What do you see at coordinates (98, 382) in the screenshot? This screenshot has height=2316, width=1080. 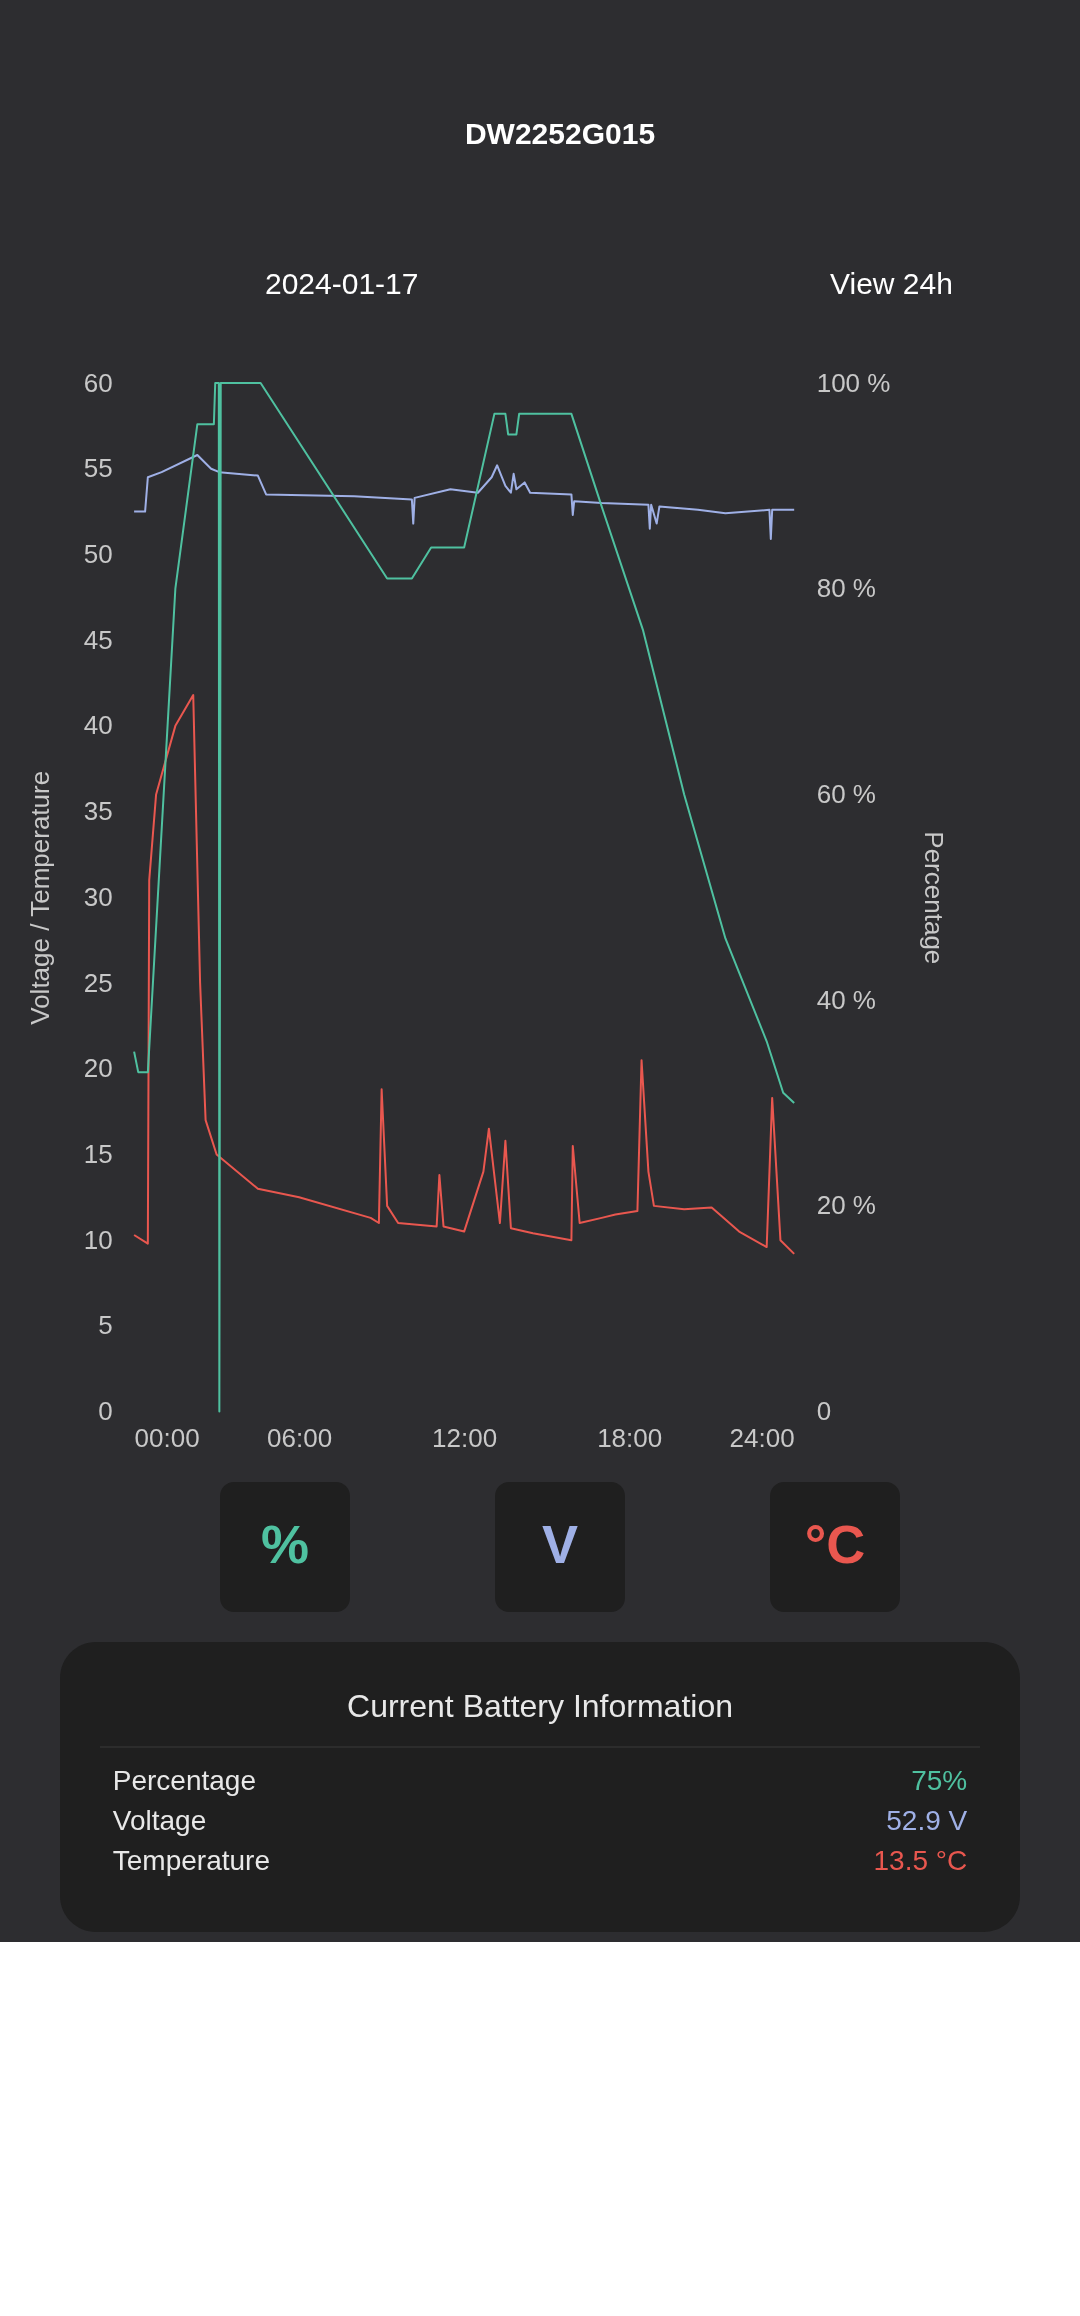 I see `y-tick-label: 60` at bounding box center [98, 382].